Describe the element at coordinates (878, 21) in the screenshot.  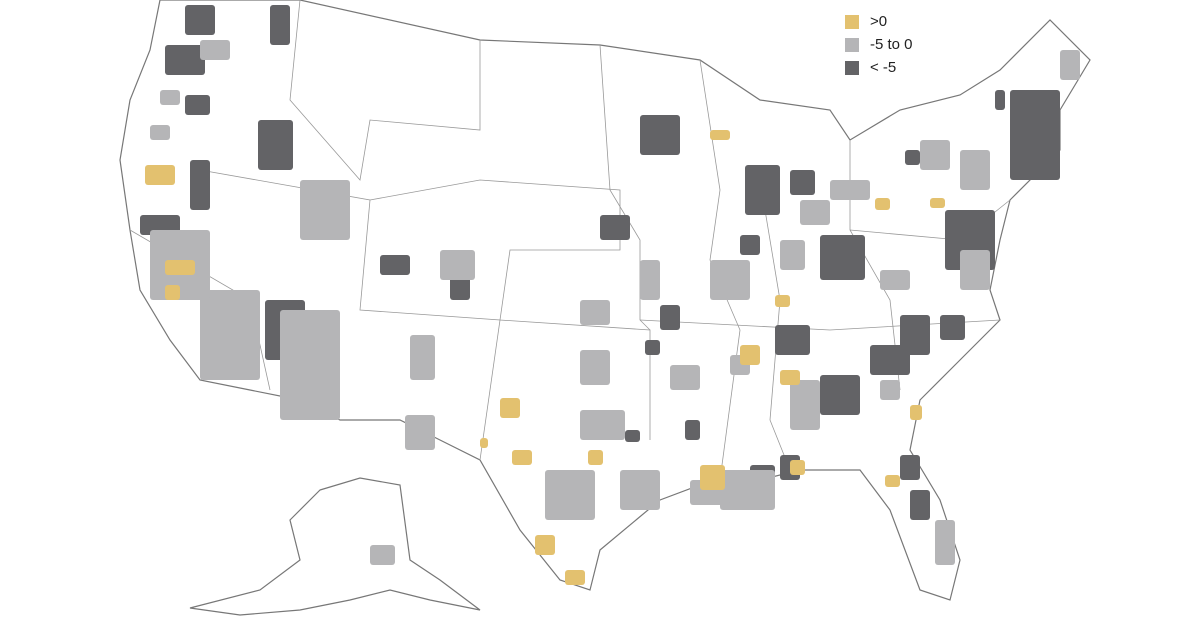
I see `legend-label: >0` at that location.